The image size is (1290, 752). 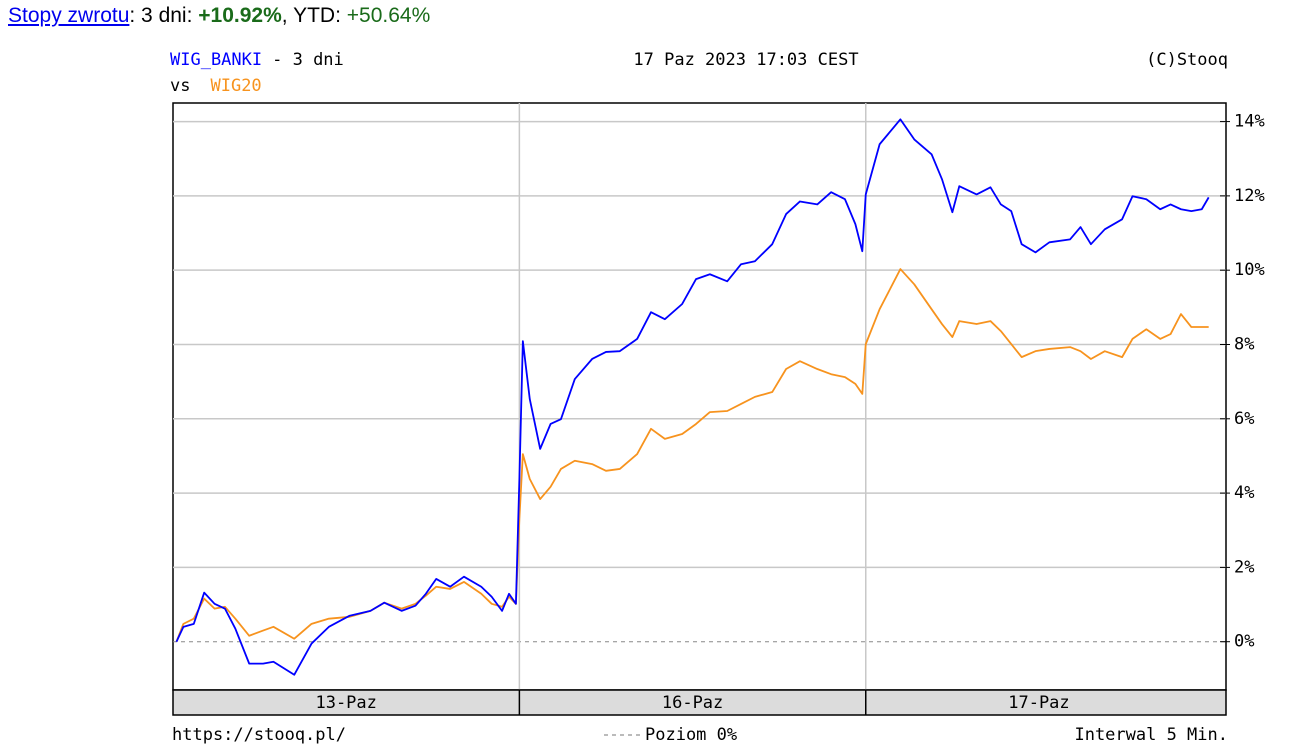 I want to click on y-tick-label: 2%, so click(x=1244, y=567).